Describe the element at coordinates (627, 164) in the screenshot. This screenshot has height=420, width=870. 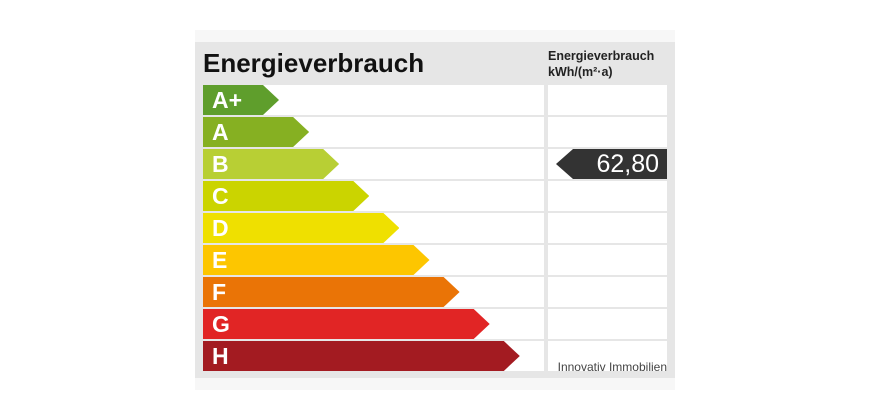
I see `value-text: 62,80` at that location.